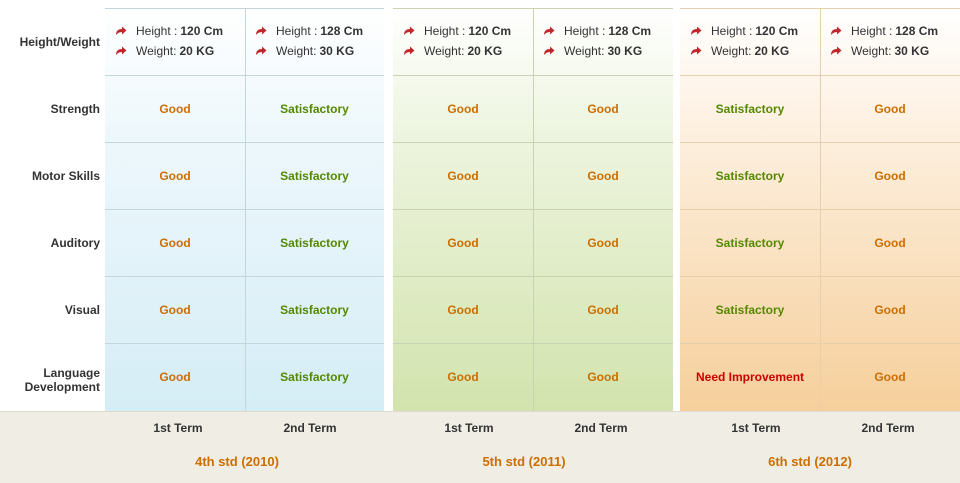 The height and width of the screenshot is (483, 960). What do you see at coordinates (59, 41) in the screenshot?
I see `row-label-height-weight: Height/Weight` at bounding box center [59, 41].